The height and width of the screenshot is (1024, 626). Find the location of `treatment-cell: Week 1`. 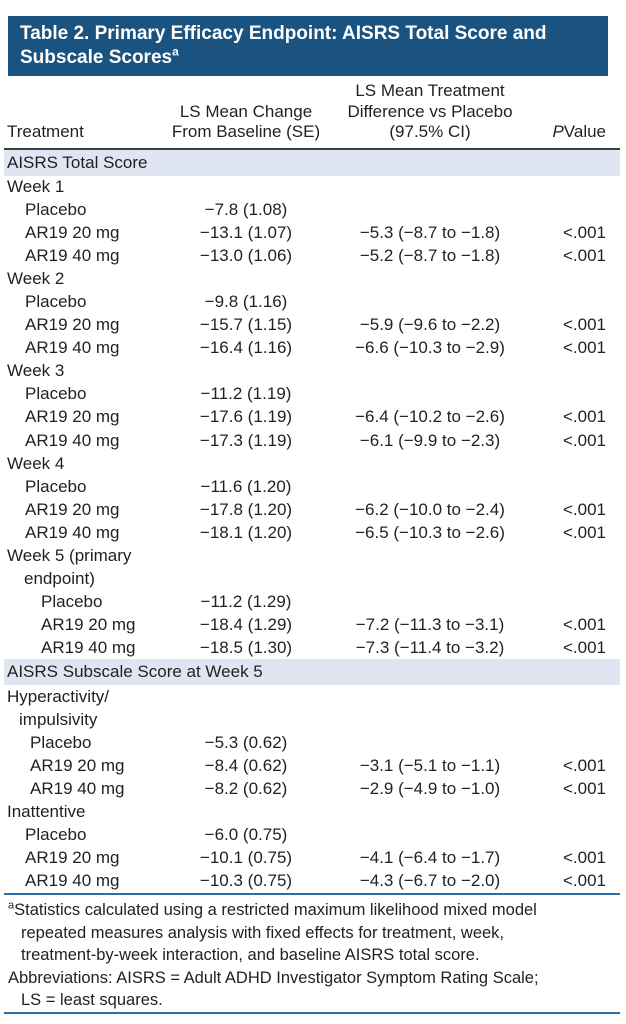

treatment-cell: Week 1 is located at coordinates (36, 187).